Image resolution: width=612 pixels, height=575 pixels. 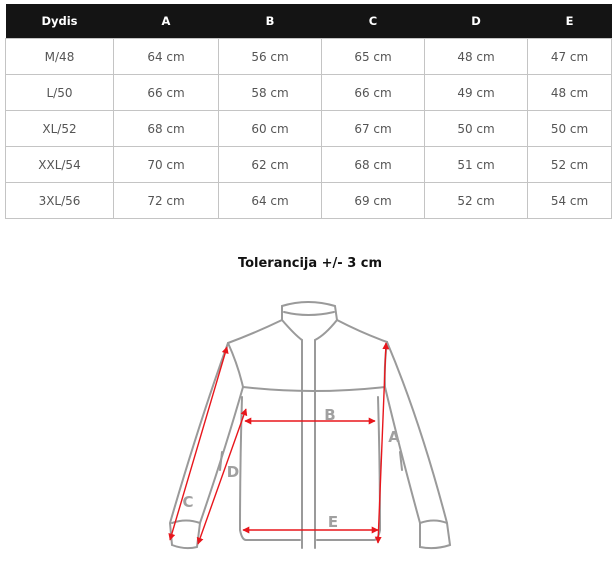 What do you see at coordinates (308, 164) in the screenshot?
I see `table-row: XXL/54 70 cm 62 cm 68 cm 51 cm 52 cm` at bounding box center [308, 164].